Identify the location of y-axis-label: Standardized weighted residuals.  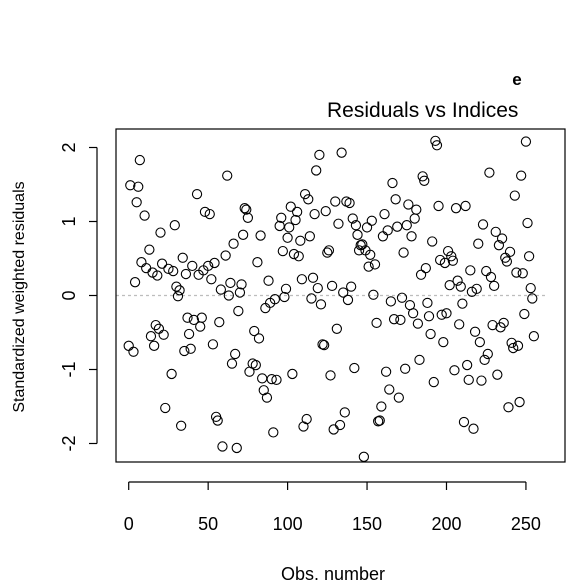
(19, 296).